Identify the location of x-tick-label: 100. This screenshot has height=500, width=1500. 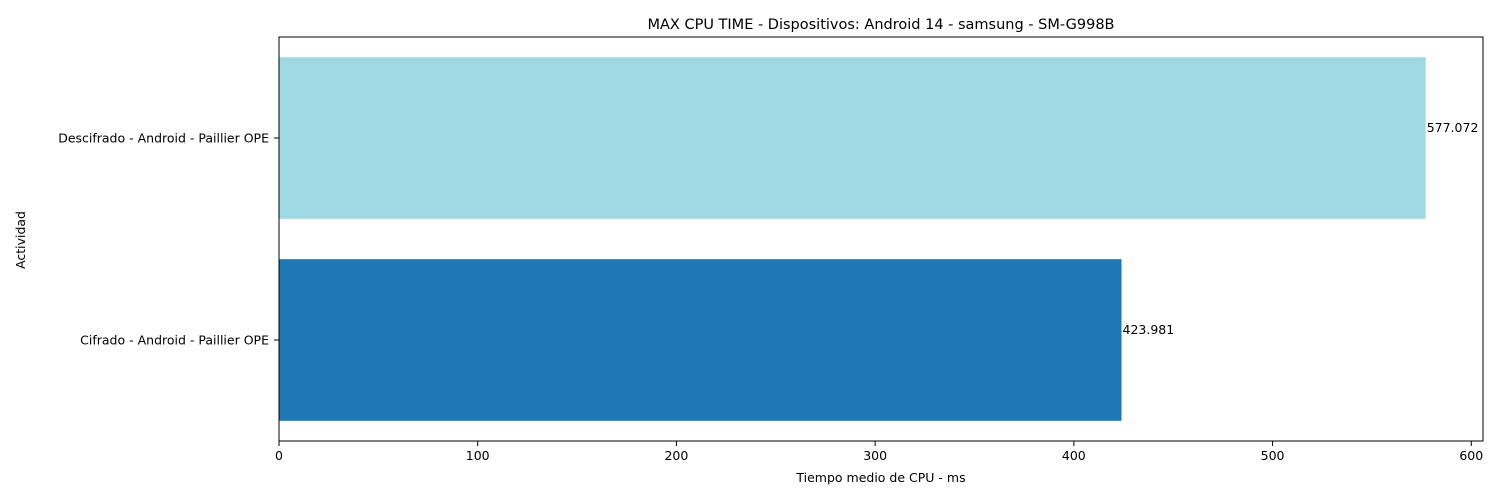
(478, 455).